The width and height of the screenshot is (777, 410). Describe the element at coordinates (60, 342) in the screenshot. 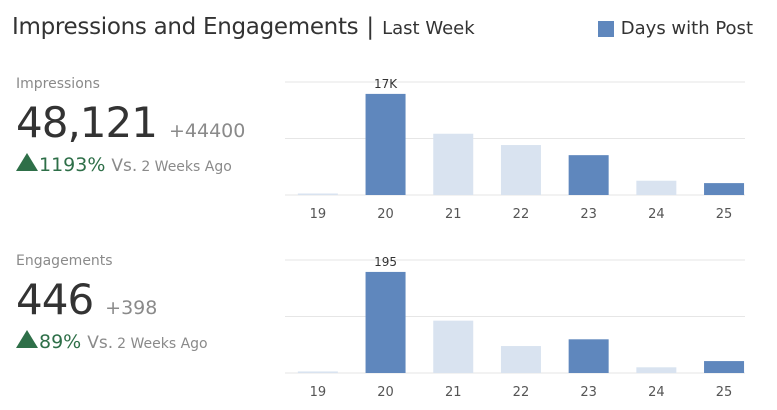

I see `change-percent: 89%` at that location.